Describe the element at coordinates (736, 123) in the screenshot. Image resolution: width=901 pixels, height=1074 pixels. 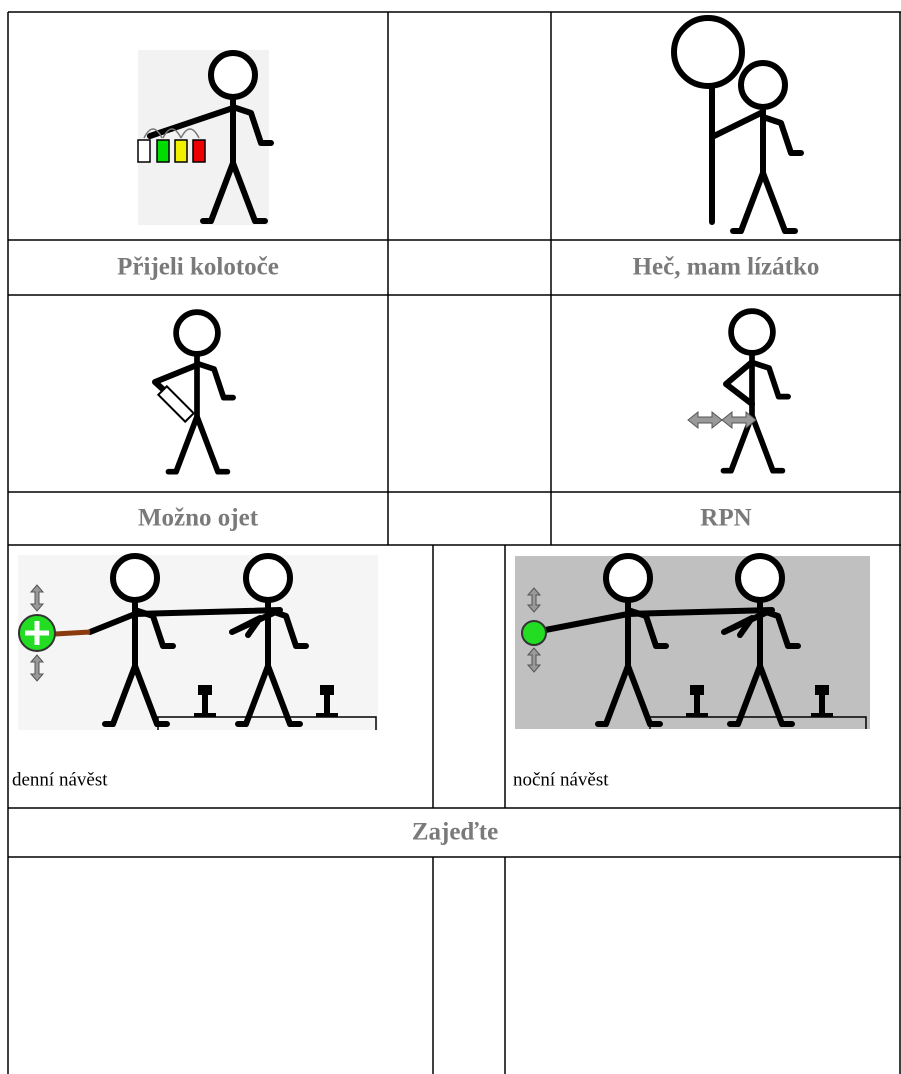
I see `pictogram-lollipop` at that location.